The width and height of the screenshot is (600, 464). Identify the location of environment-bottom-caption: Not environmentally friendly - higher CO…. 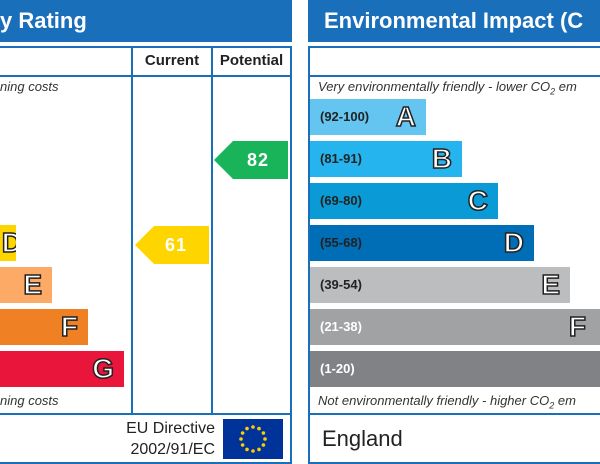
(447, 402).